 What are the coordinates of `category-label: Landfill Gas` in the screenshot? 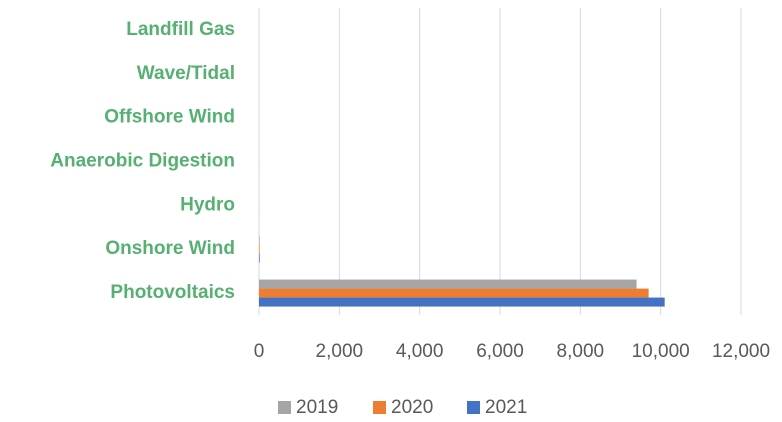 It's located at (180, 29).